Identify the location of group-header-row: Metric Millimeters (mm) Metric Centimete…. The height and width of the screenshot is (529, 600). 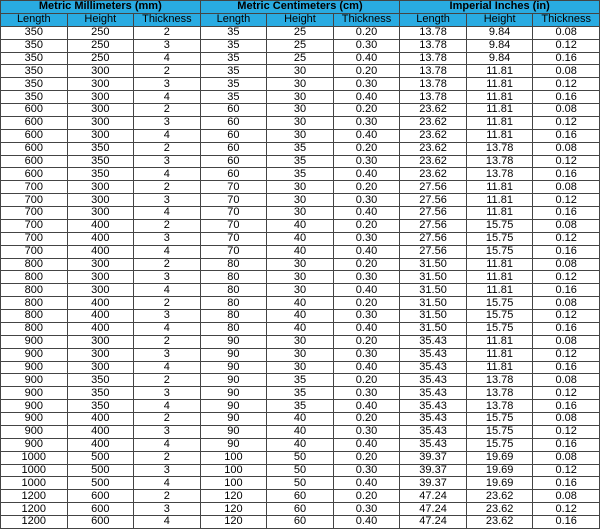
(300, 7).